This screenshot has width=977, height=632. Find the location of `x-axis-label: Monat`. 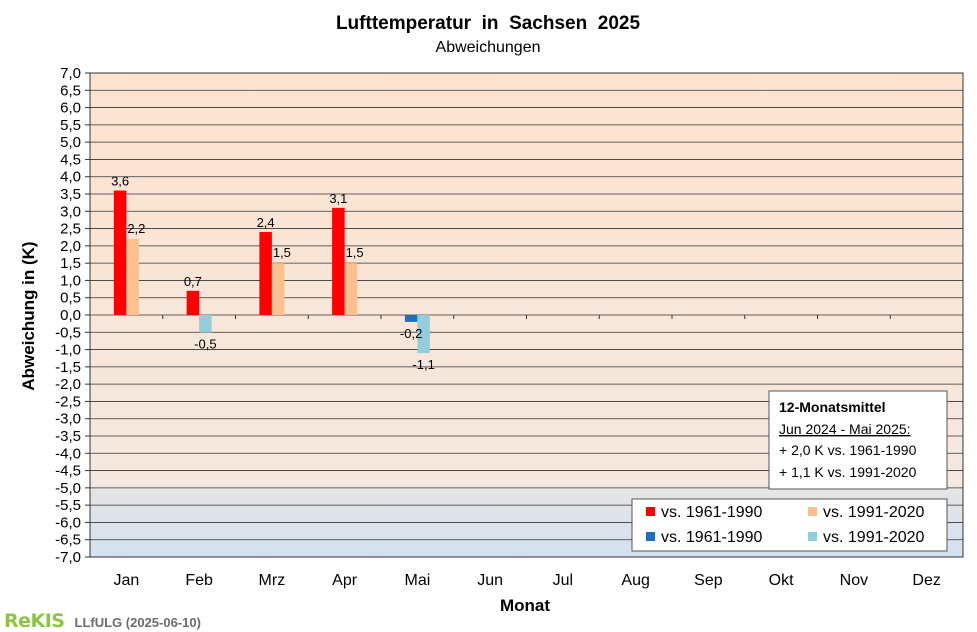

x-axis-label: Monat is located at coordinates (525, 605).